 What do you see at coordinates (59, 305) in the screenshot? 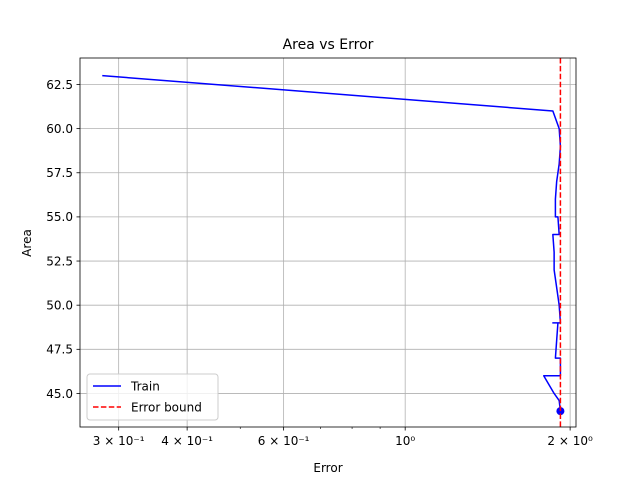
I see `y-tick-label: 50.0` at bounding box center [59, 305].